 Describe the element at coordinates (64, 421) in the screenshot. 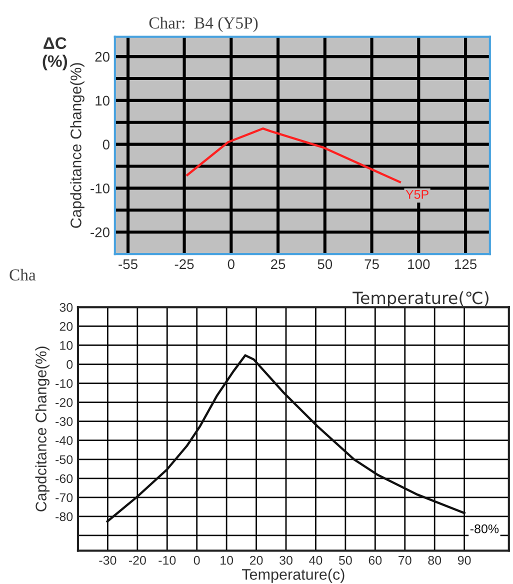

I see `y-tick-label: -30` at that location.